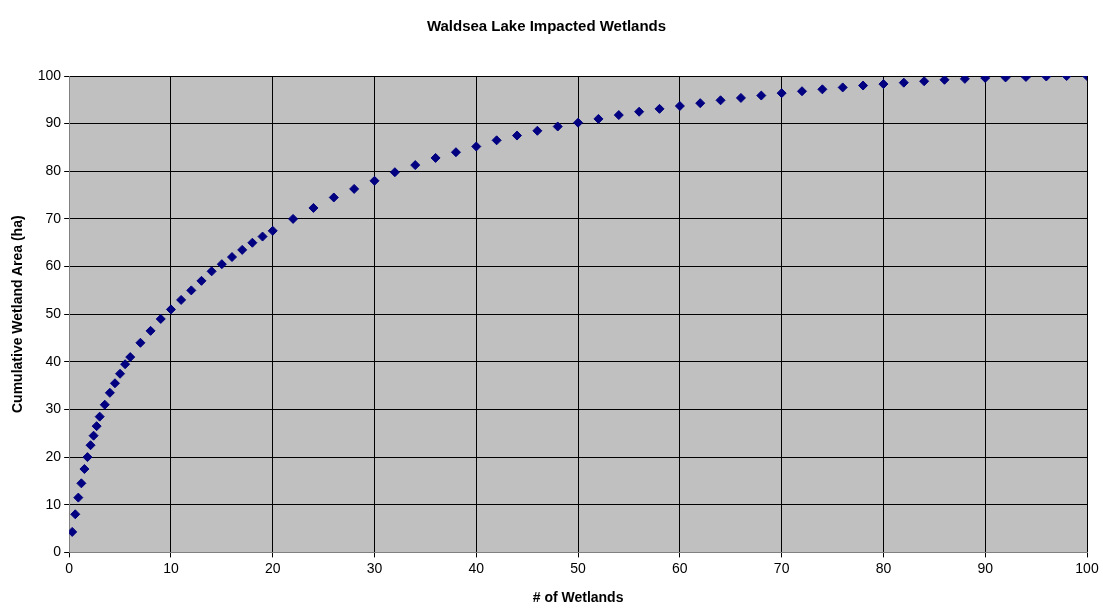  I want to click on x-tick-label: 0, so click(69, 567).